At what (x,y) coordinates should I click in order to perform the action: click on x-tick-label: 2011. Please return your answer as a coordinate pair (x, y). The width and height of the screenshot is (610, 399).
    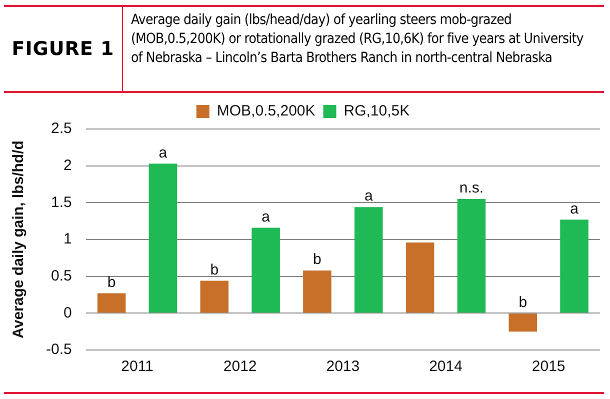
    Looking at the image, I should click on (137, 367).